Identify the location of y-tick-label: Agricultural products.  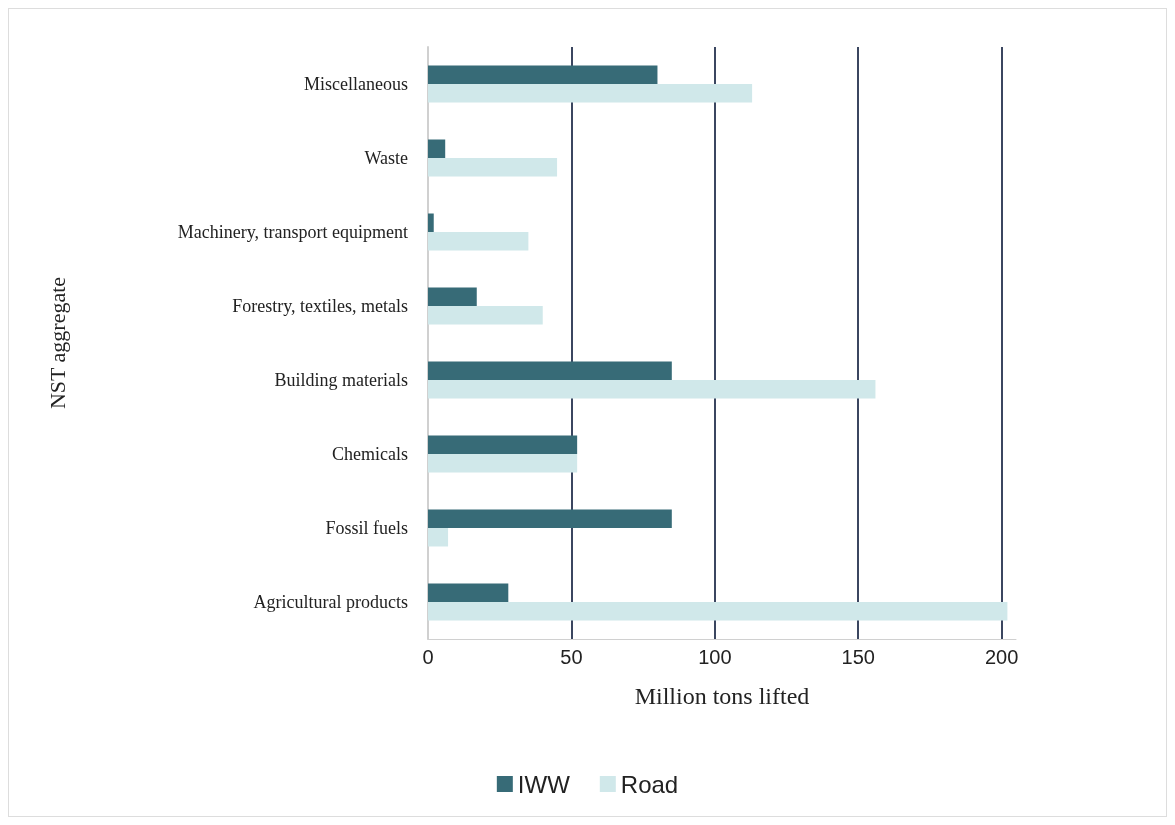
(330, 602).